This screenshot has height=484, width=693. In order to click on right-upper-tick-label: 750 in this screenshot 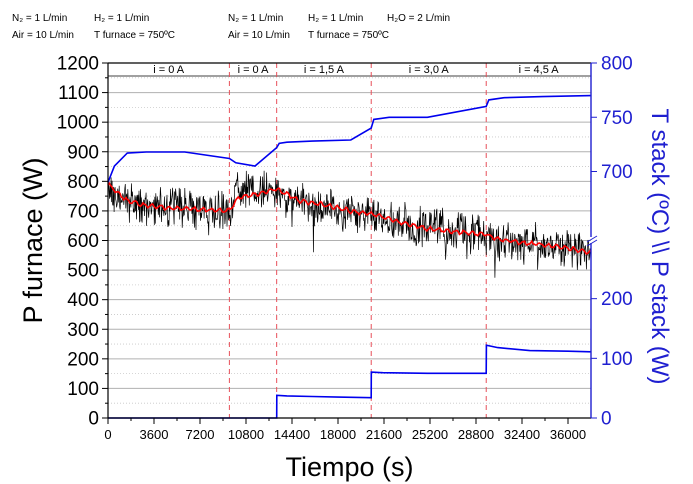, I will do `click(617, 118)`.